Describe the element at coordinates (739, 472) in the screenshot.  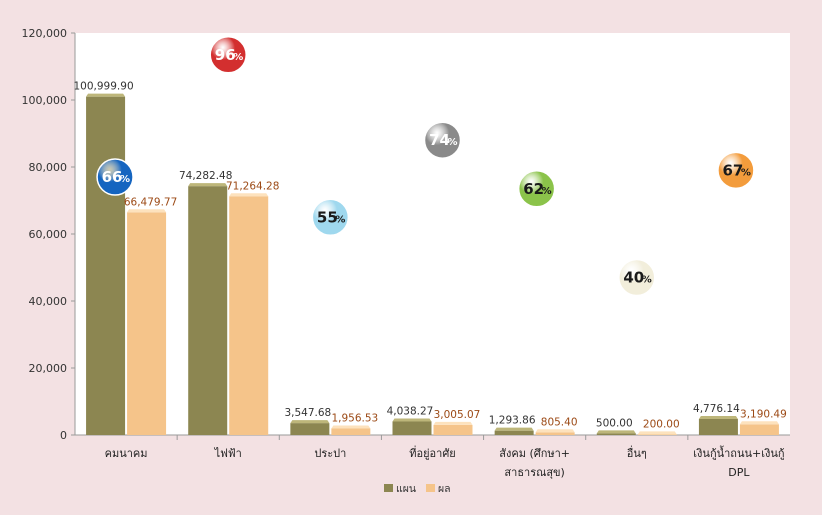
I see `x-tick-label: DPL` at that location.